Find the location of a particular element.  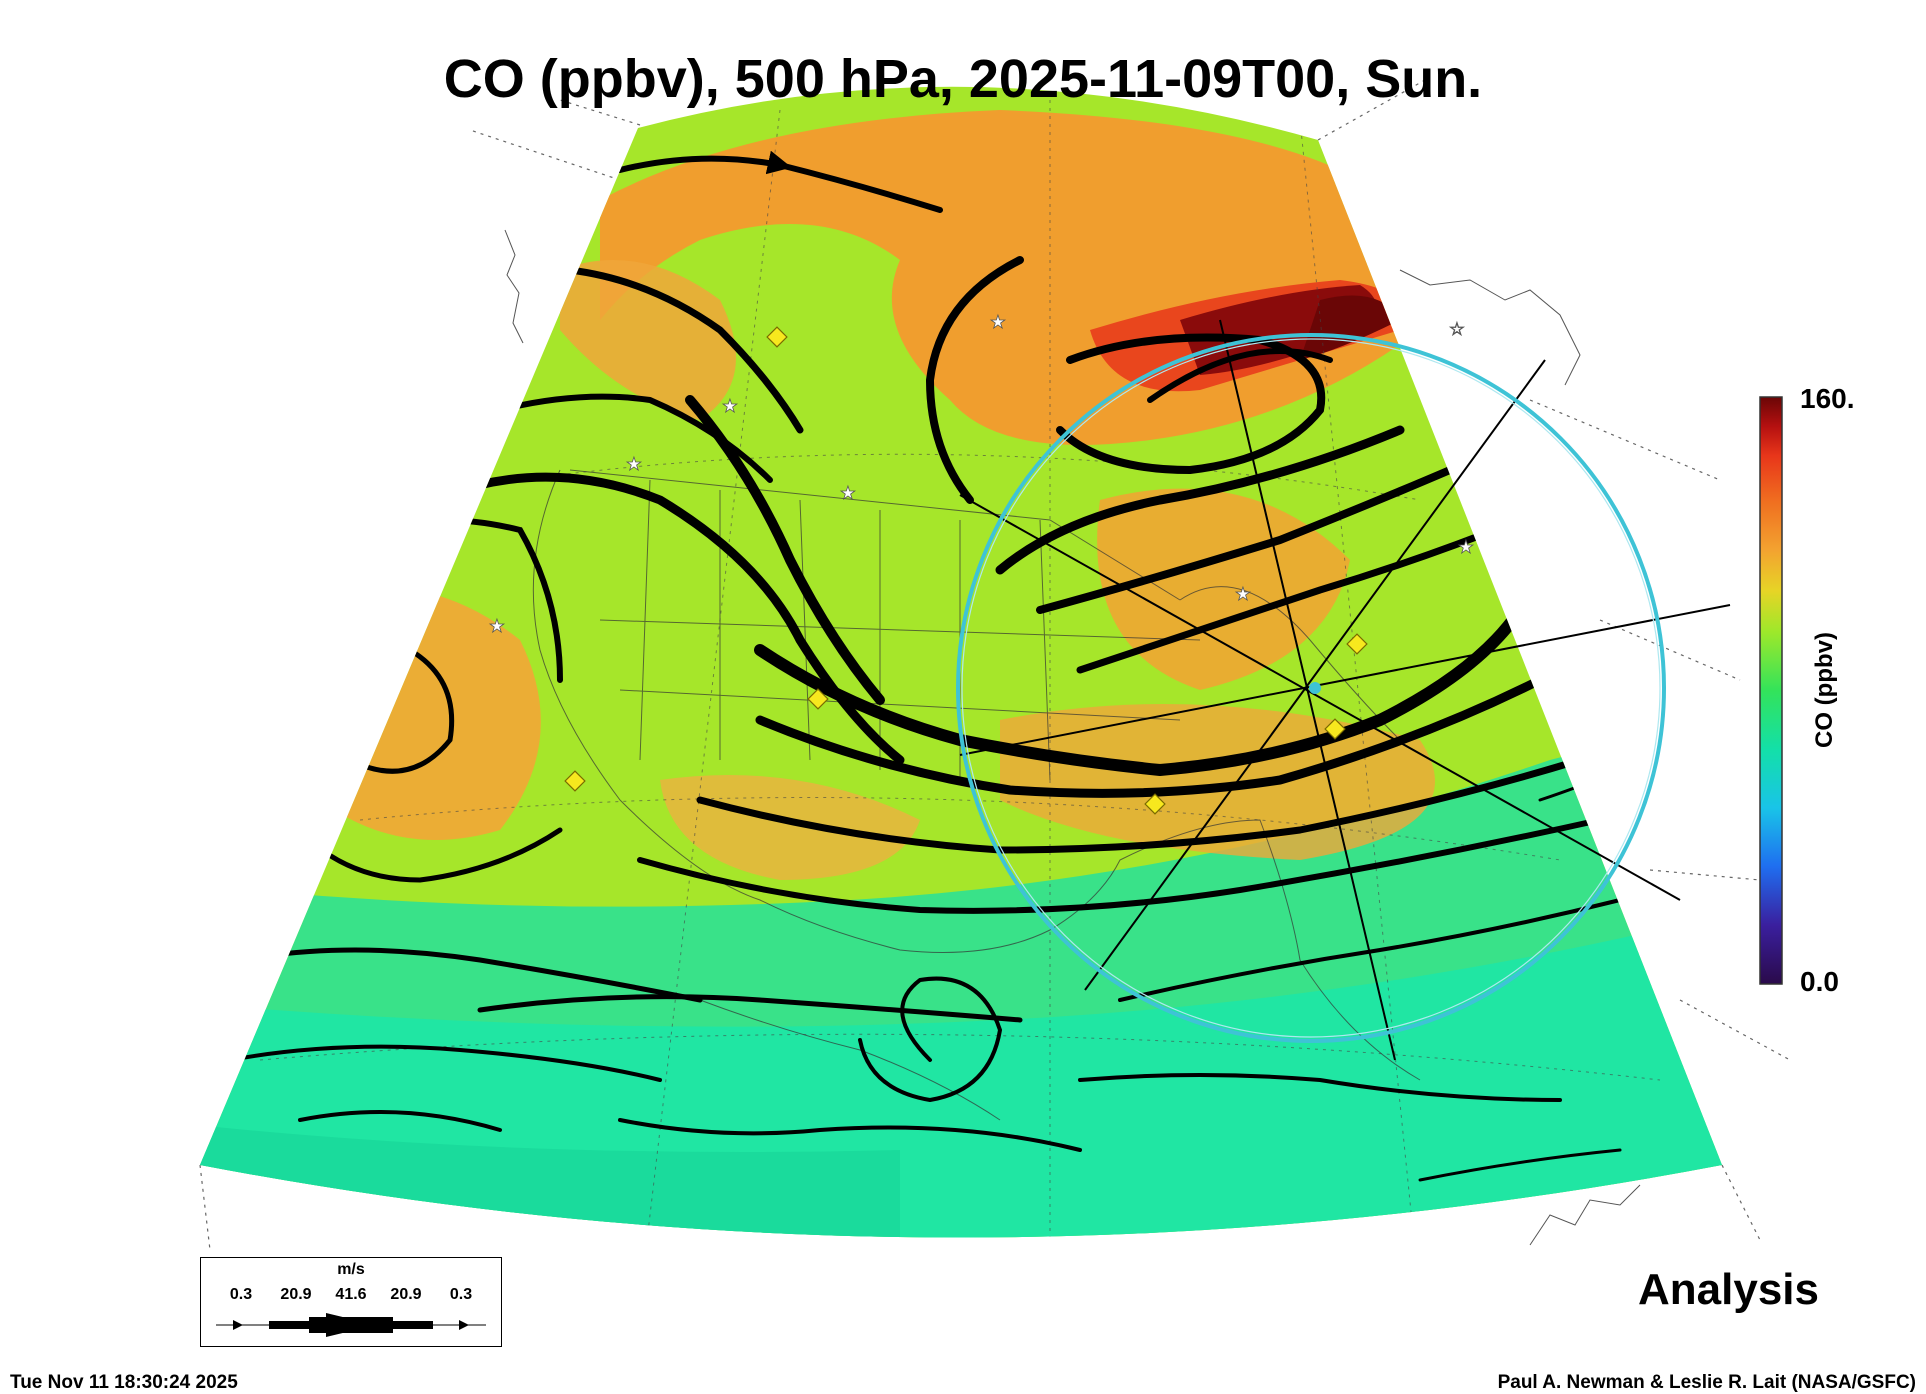

legend-tick: 41.6 is located at coordinates (351, 1294).